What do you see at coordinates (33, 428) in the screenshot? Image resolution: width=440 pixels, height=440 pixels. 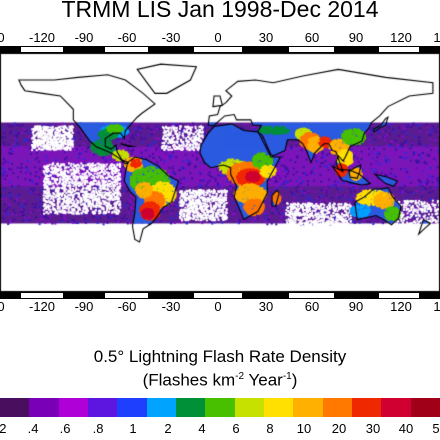 I see `colorbar-label: .4` at bounding box center [33, 428].